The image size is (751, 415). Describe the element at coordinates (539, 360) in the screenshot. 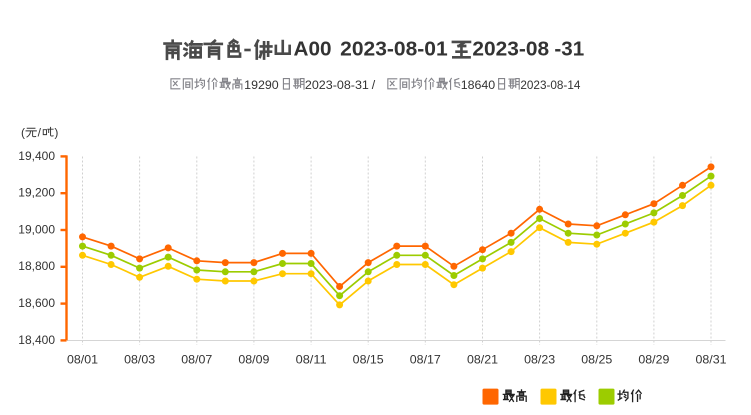

I see `svg-text: 08/23` at that location.